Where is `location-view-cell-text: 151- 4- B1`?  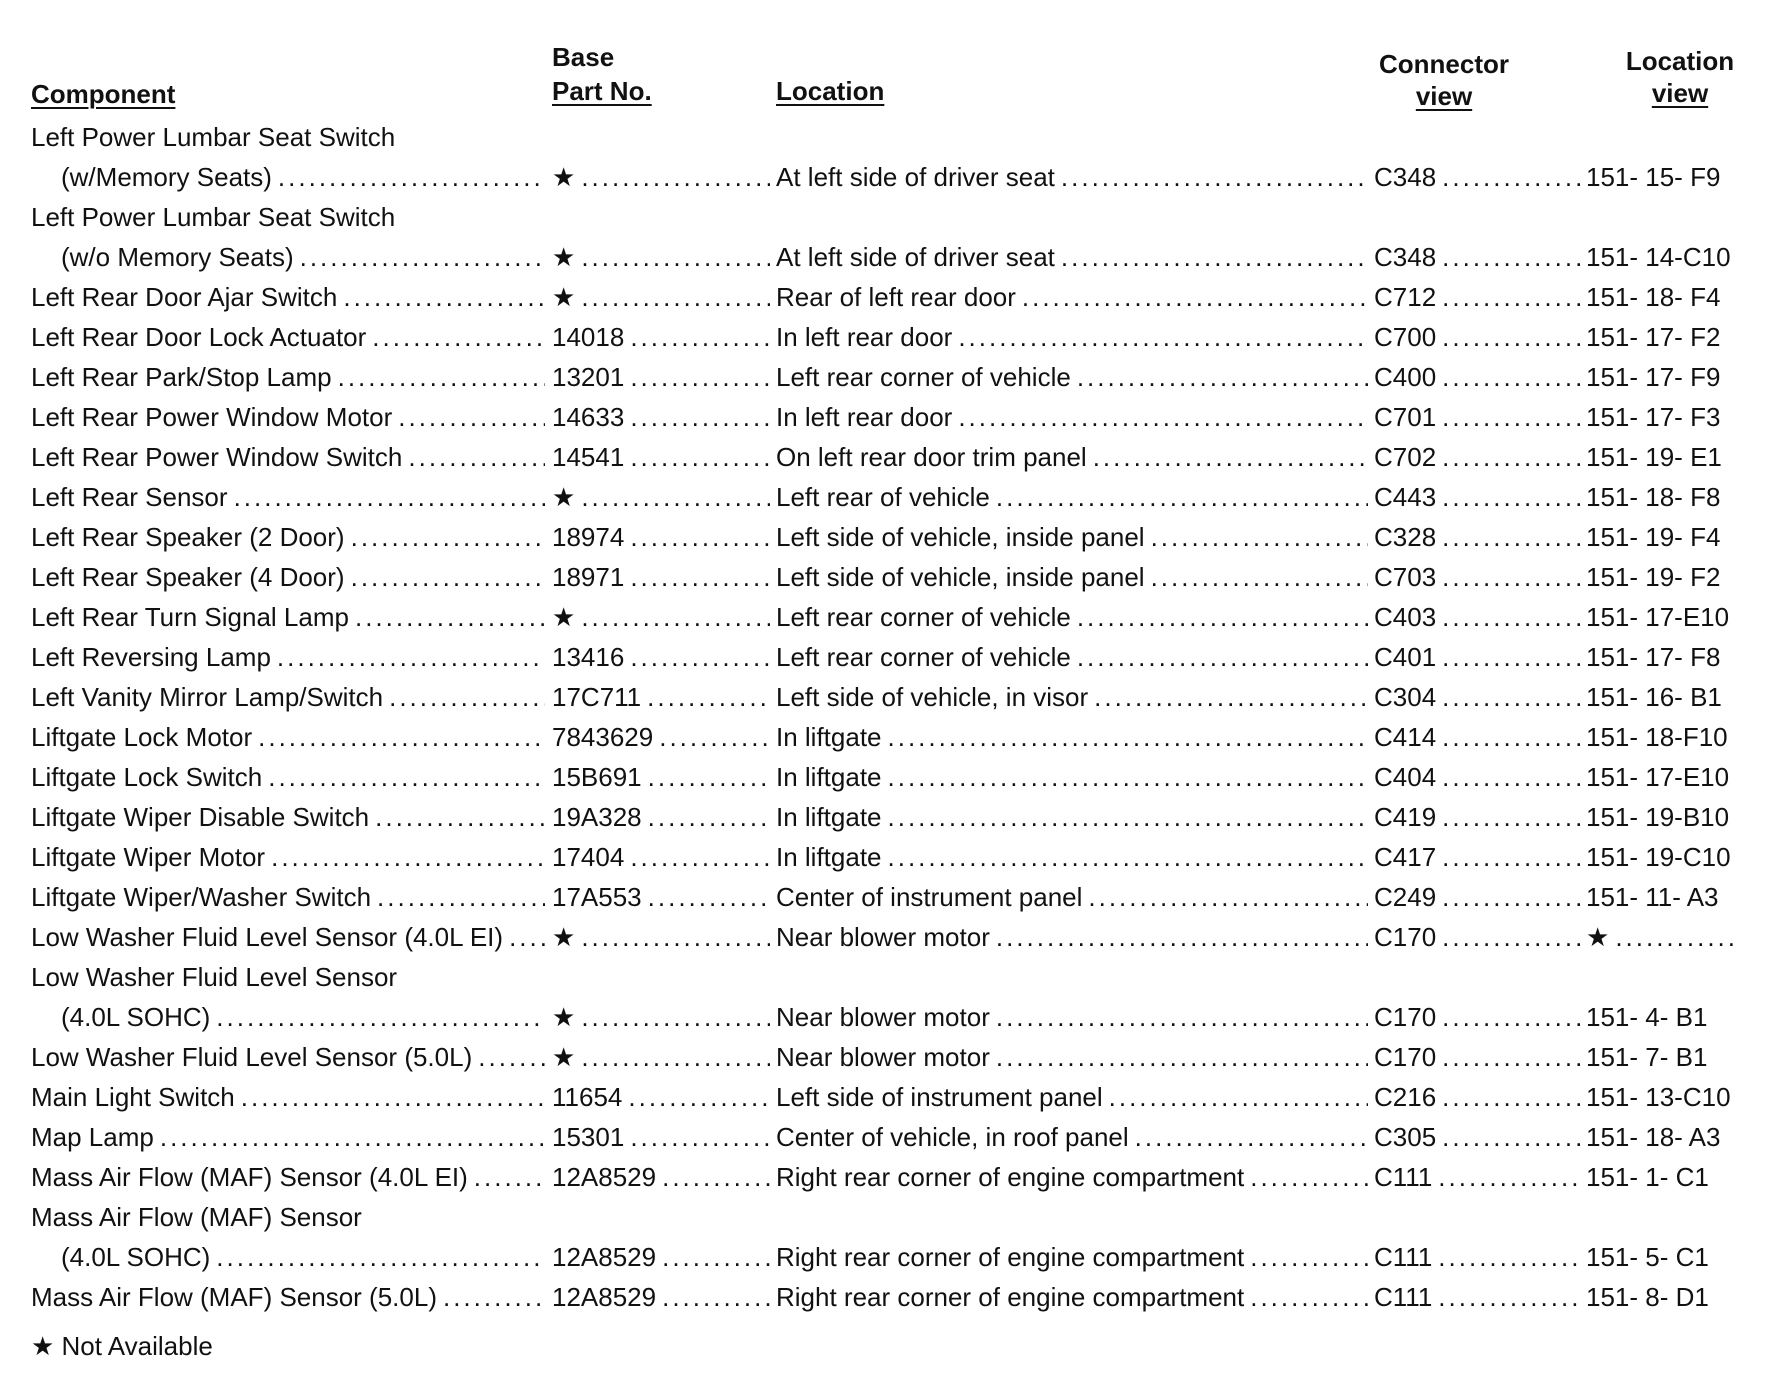
location-view-cell-text: 151- 4- B1 is located at coordinates (1647, 1017).